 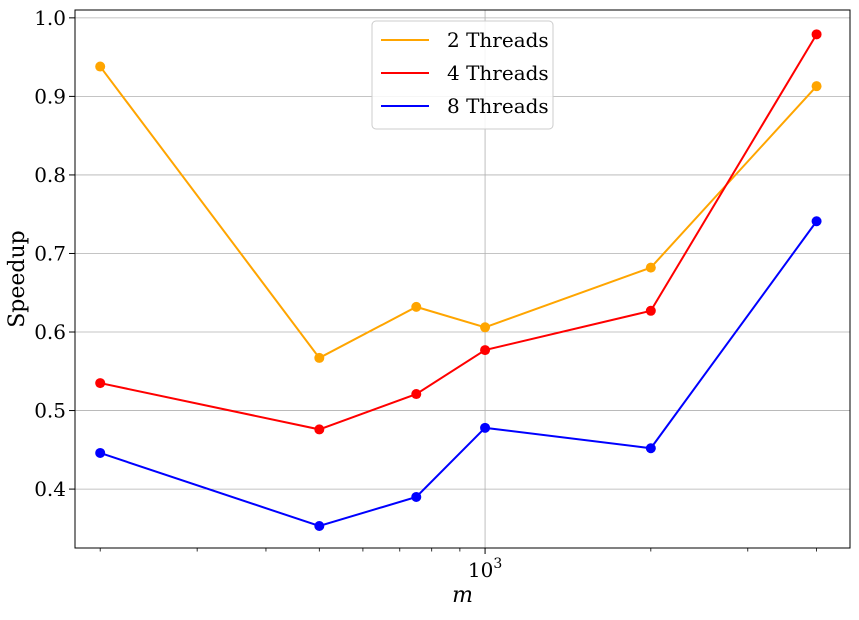 What do you see at coordinates (50, 253) in the screenshot?
I see `y-tick-label: 0.7` at bounding box center [50, 253].